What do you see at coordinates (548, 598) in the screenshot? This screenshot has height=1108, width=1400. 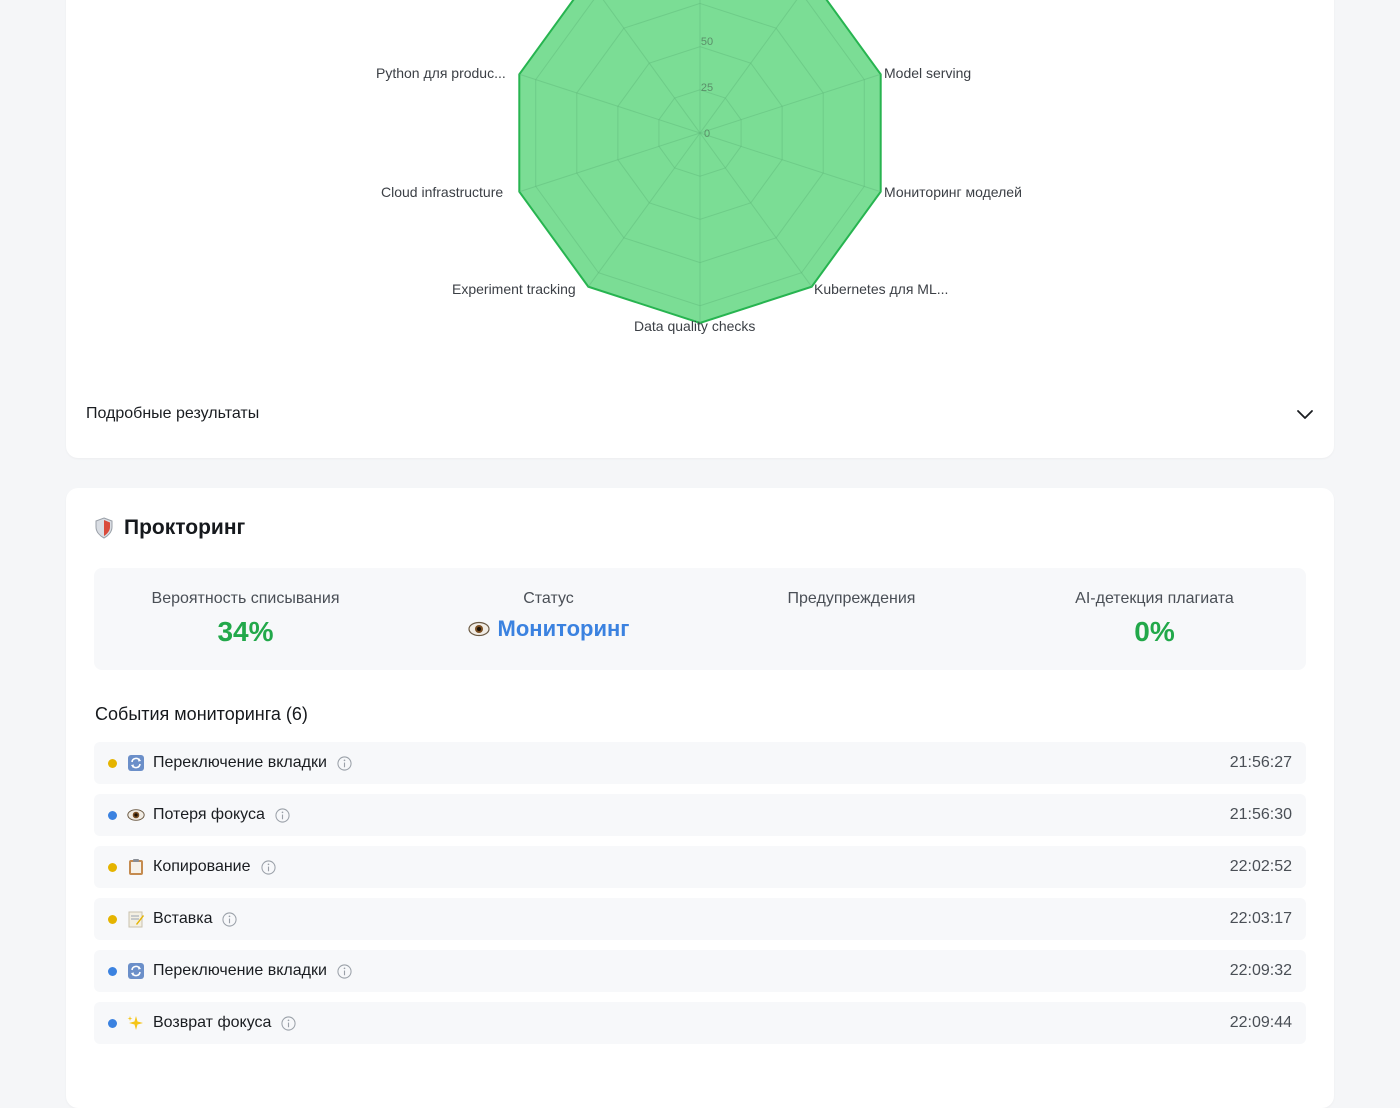 I see `stat-label: Статус` at bounding box center [548, 598].